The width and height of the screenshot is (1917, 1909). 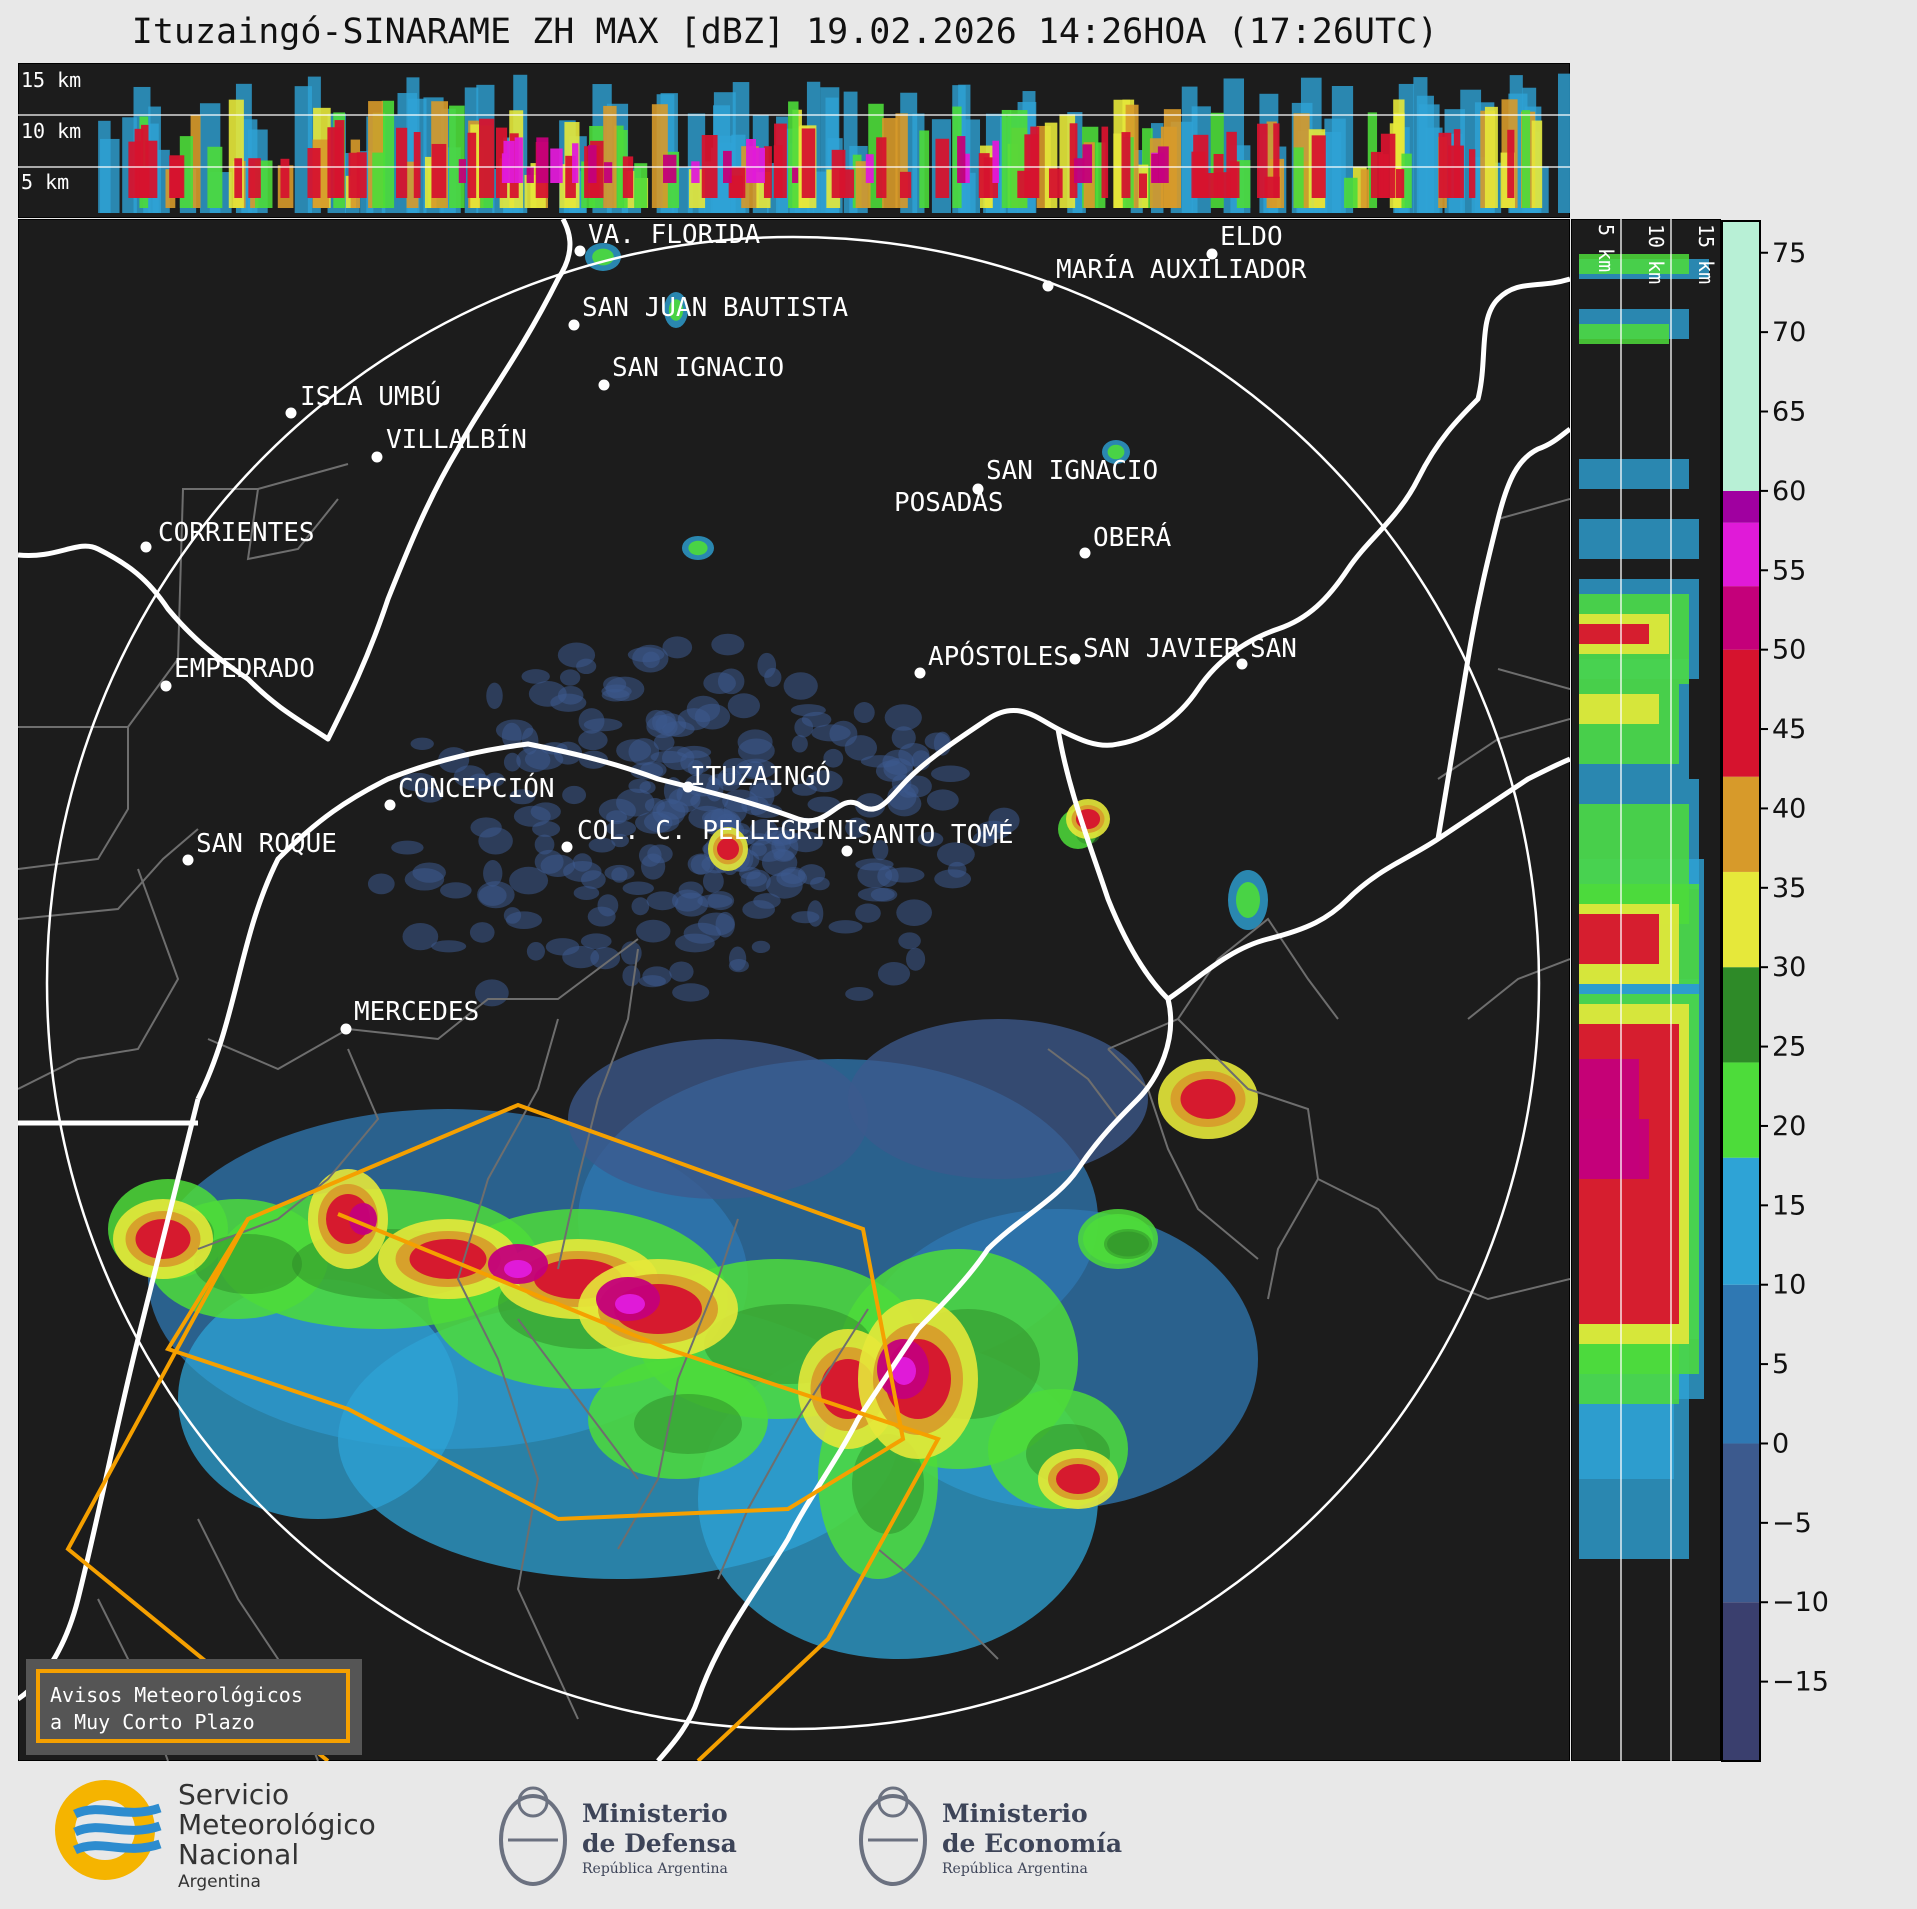 I want to click on radar-site-dot, so click(x=688, y=787).